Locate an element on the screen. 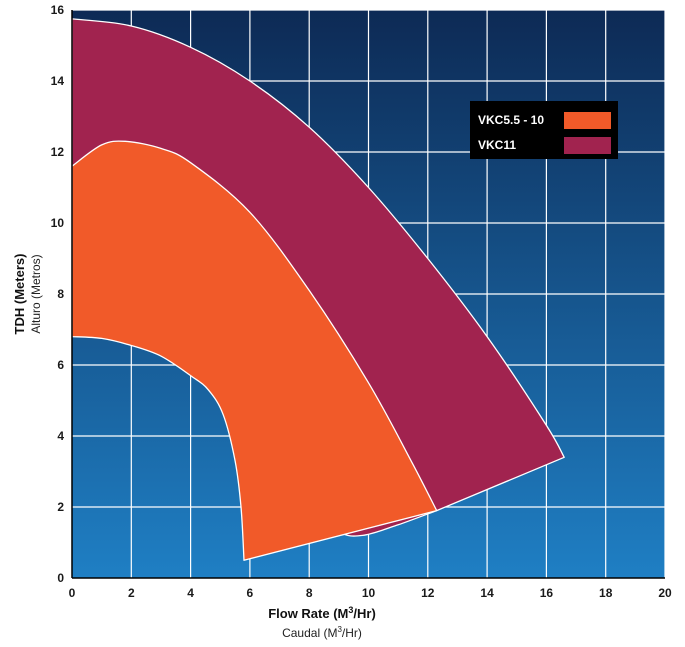  x-axis-title-suffix: /Hr) is located at coordinates (364, 613).